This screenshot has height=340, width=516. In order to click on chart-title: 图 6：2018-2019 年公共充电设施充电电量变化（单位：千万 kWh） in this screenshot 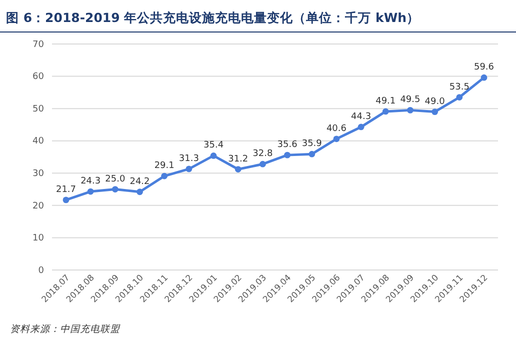, I will do `click(213, 17)`.